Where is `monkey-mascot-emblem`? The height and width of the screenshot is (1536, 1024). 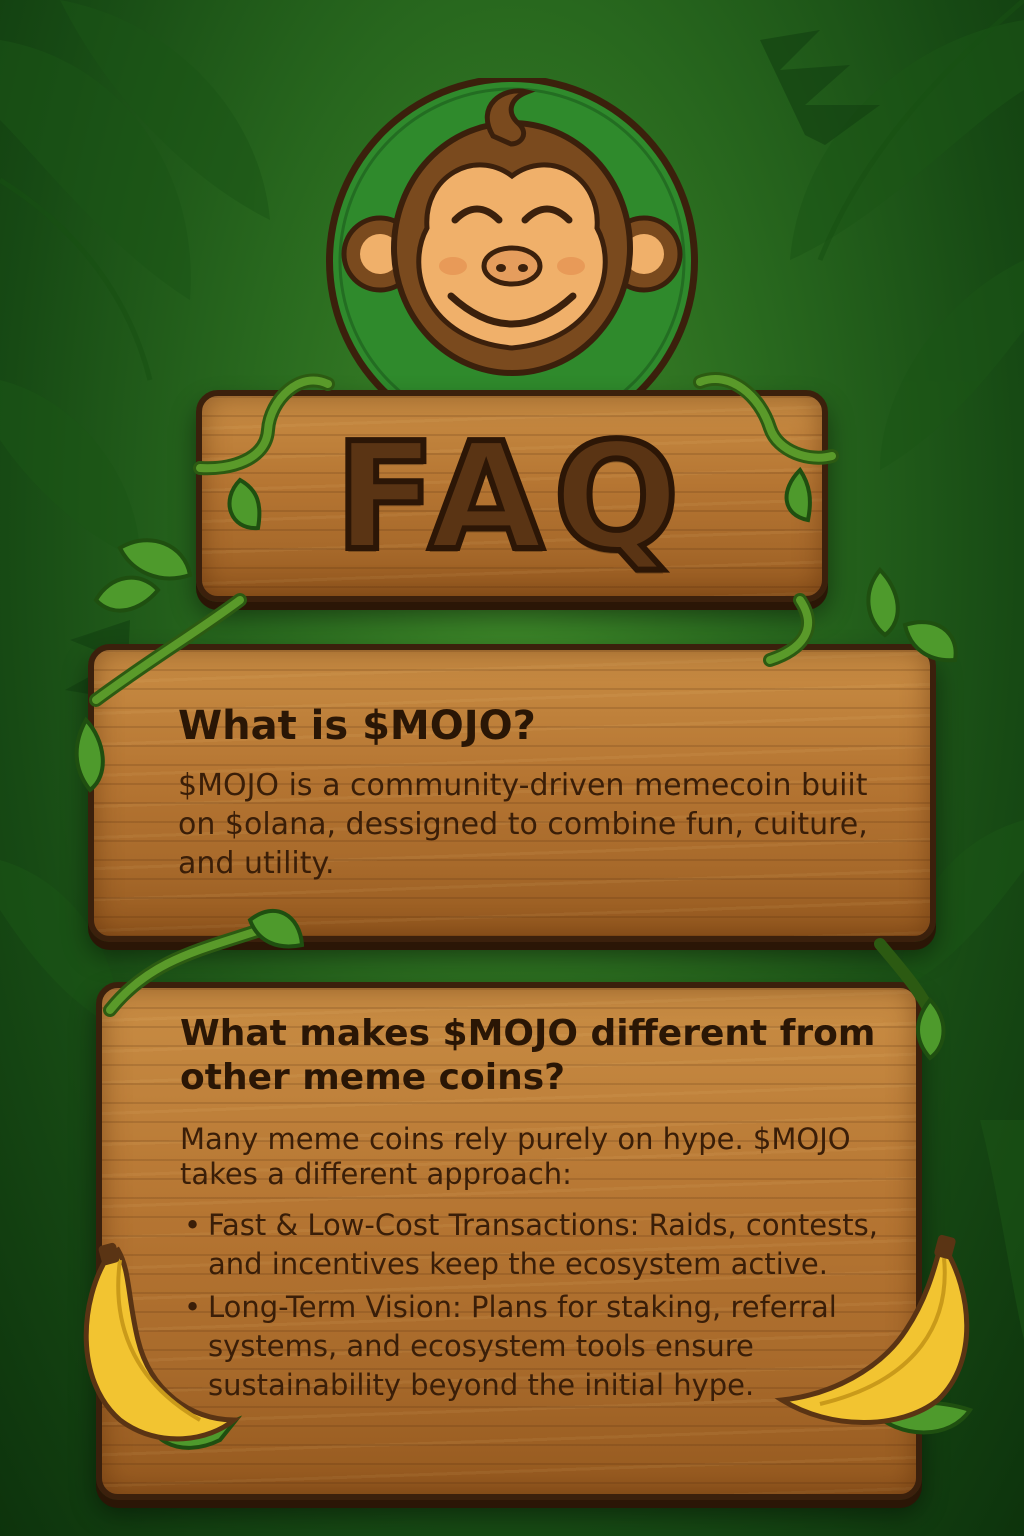 monkey-mascot-emblem is located at coordinates (512, 243).